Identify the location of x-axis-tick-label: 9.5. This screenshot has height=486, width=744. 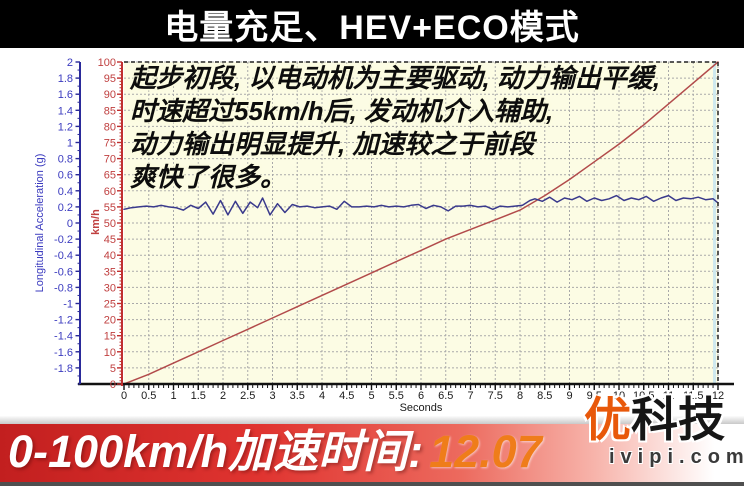
(594, 396).